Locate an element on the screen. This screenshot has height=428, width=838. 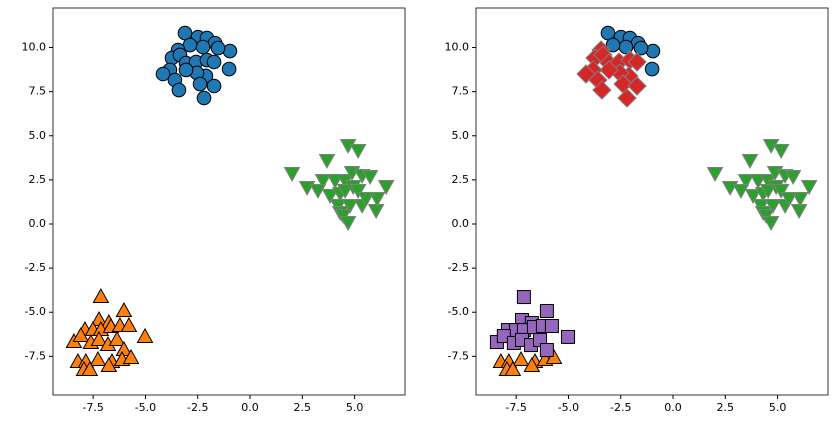
y-tick-label: 5.0 is located at coordinates (38, 135).